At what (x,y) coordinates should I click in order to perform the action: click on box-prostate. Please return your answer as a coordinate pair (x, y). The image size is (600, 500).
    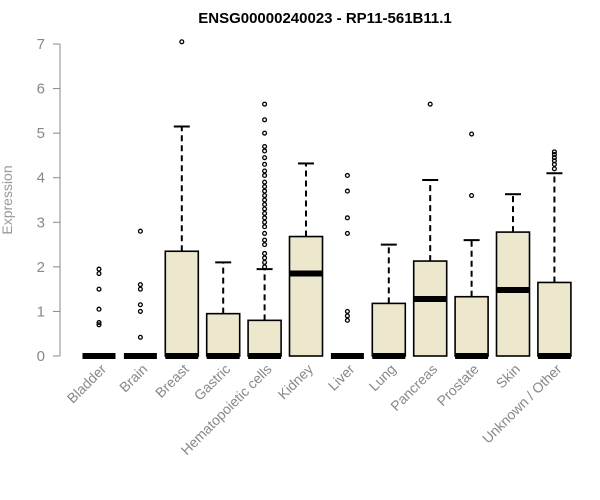
    Looking at the image, I should click on (471, 245).